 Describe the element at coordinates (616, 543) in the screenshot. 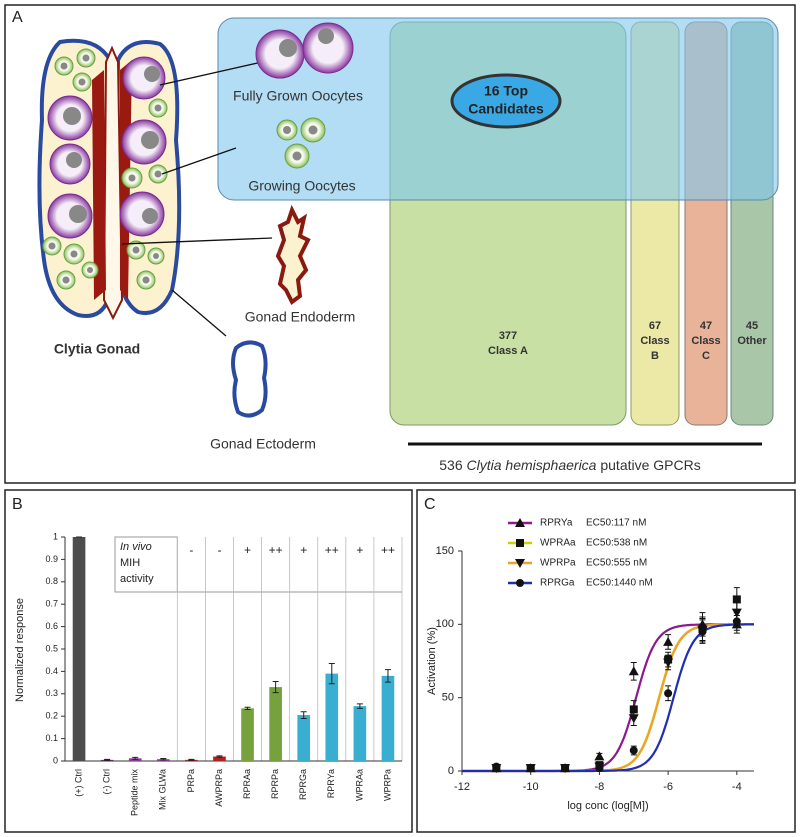

I see `legend-ec50: EC50:538 nM` at that location.